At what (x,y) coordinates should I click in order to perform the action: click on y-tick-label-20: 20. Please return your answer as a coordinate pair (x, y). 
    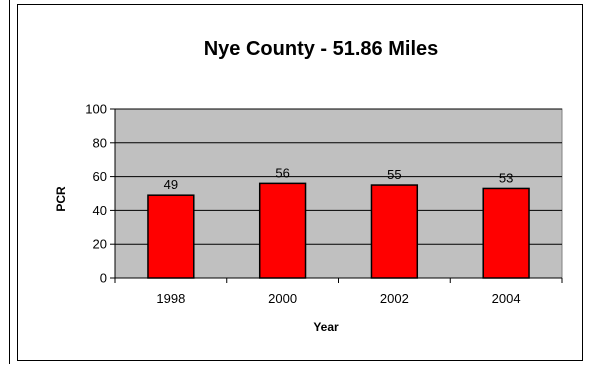
    Looking at the image, I should click on (100, 244).